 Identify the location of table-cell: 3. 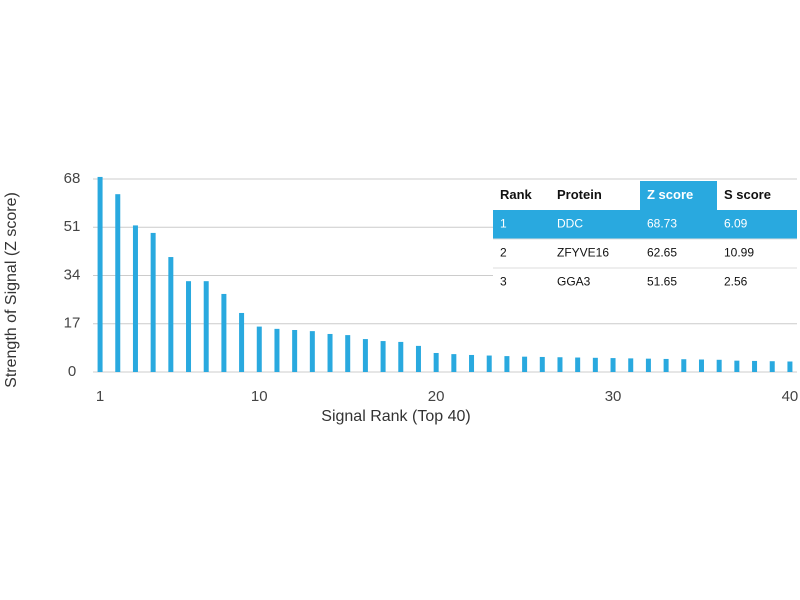
(503, 282).